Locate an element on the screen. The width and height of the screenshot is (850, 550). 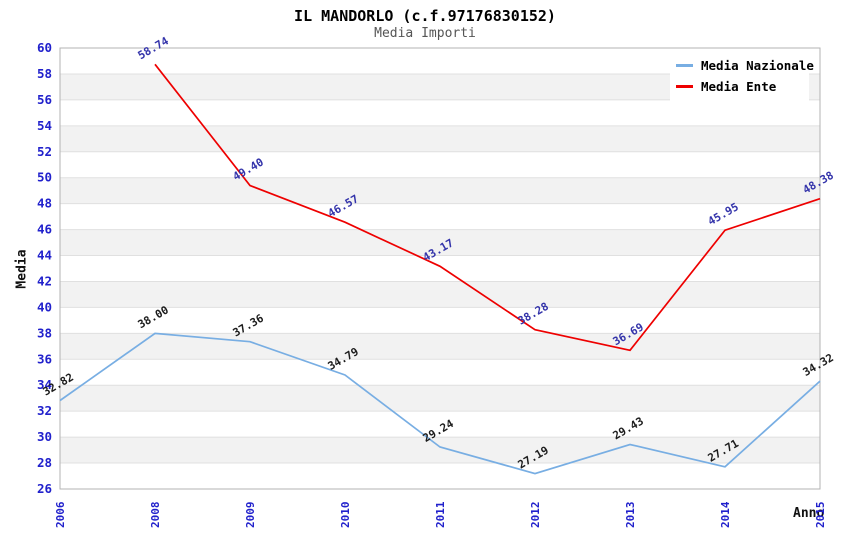
y-tick-label: 42 is located at coordinates (44, 280).